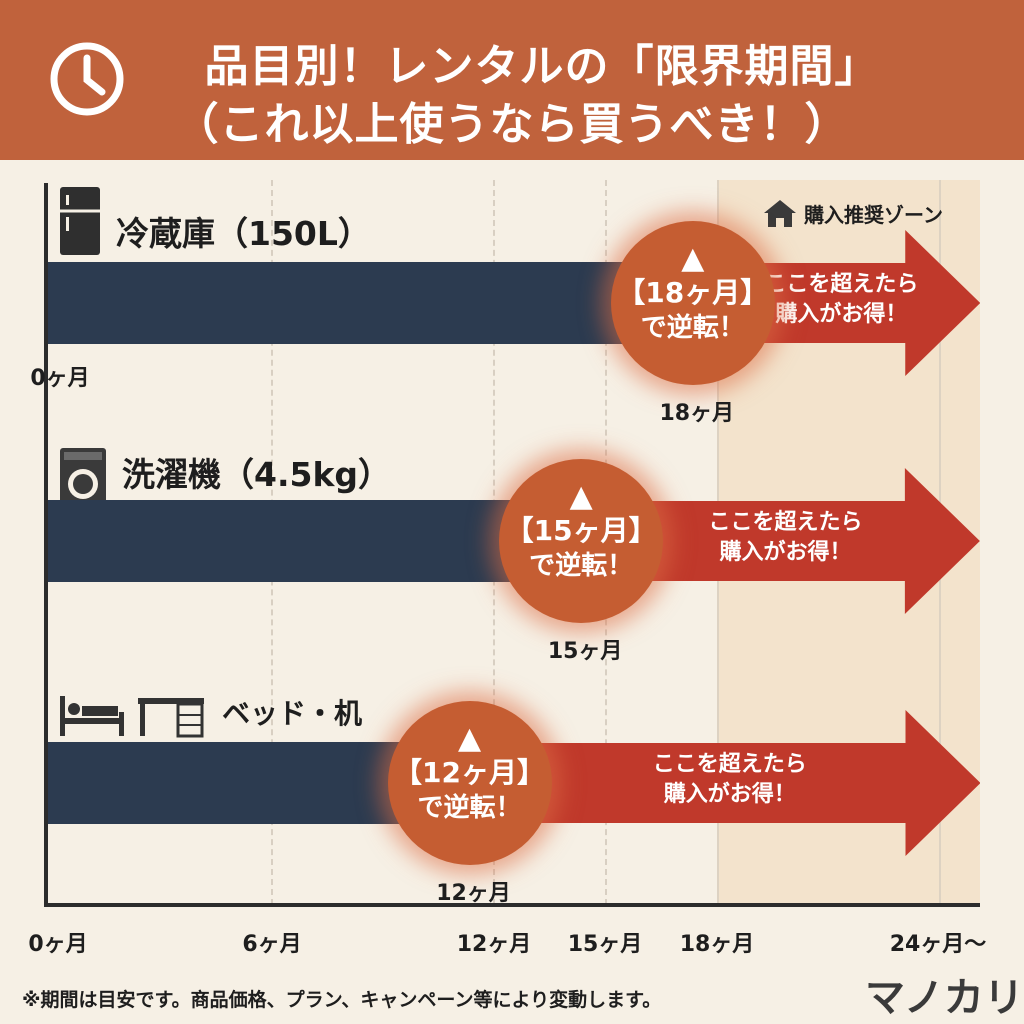 Image resolution: width=1024 pixels, height=1024 pixels. Describe the element at coordinates (60, 378) in the screenshot. I see `row-start-label: 0ヶ月` at that location.